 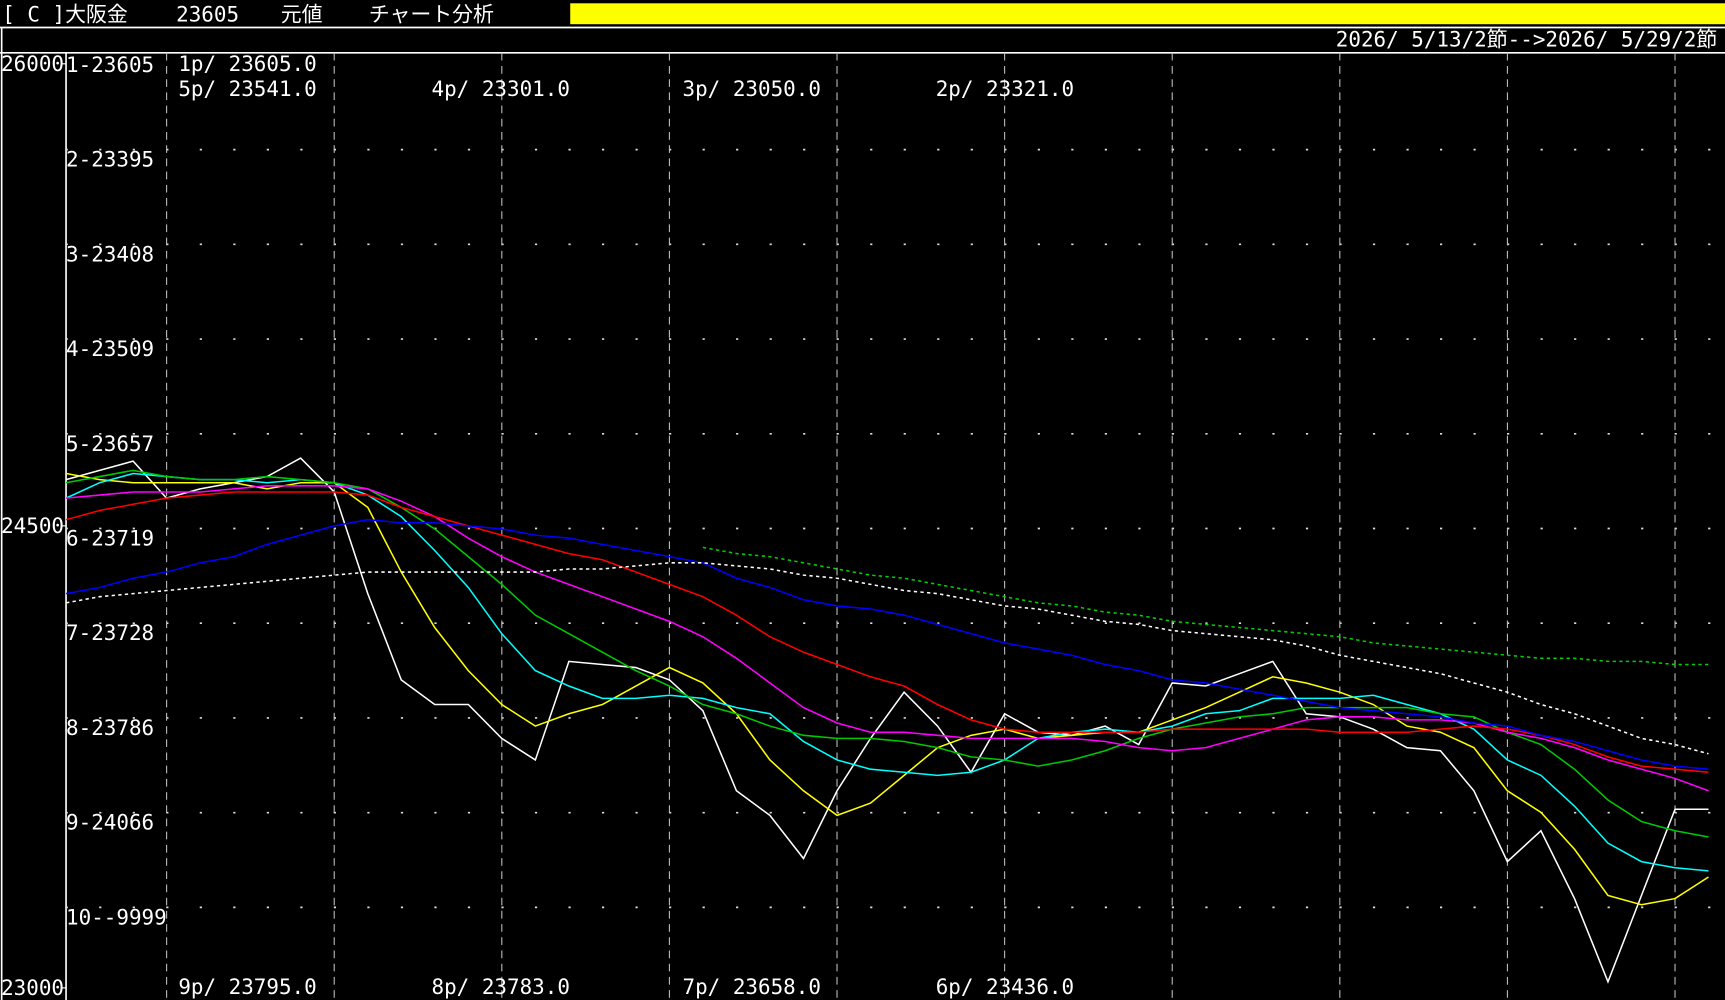 What do you see at coordinates (110, 633) in the screenshot?
I see `row-label: 7-23728` at bounding box center [110, 633].